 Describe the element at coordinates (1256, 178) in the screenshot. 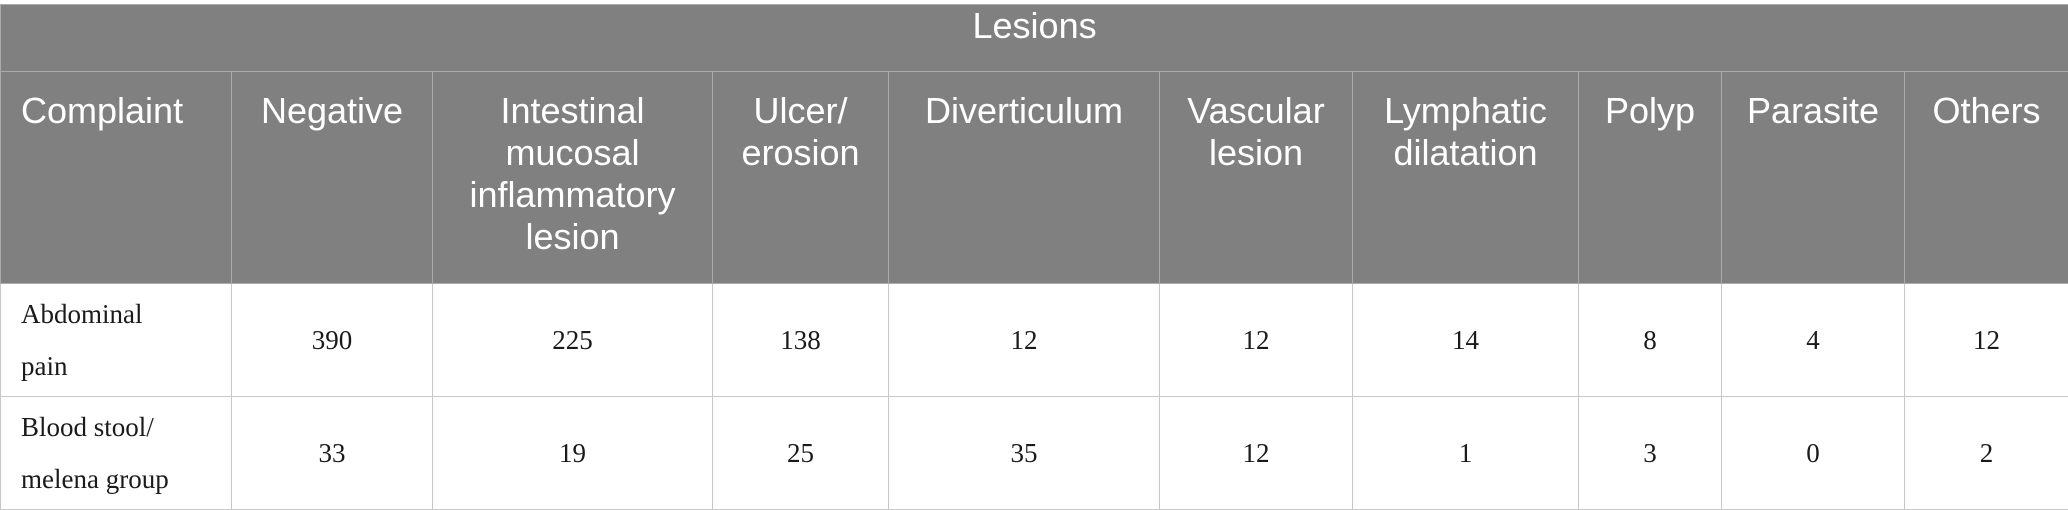

I see `column-header-vascular-lesion: Vascular lesion` at that location.